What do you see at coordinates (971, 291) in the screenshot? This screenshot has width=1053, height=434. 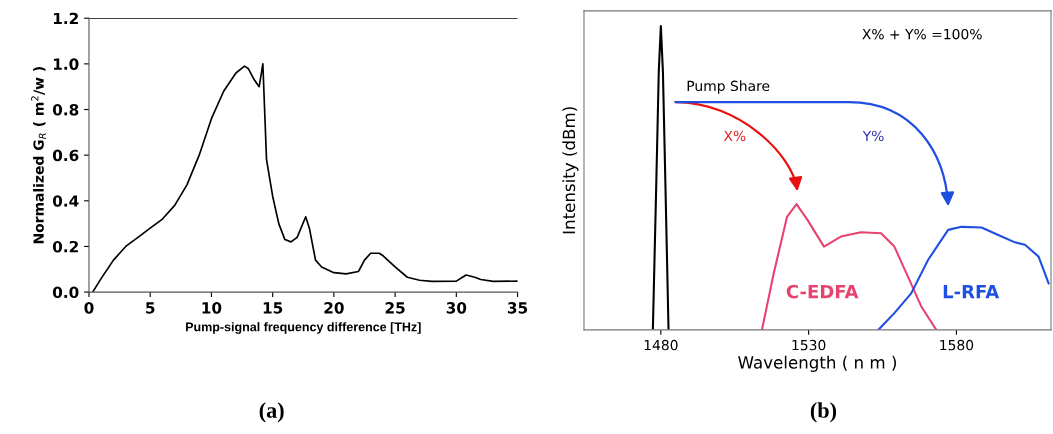 I see `series-label: L-RFA` at bounding box center [971, 291].